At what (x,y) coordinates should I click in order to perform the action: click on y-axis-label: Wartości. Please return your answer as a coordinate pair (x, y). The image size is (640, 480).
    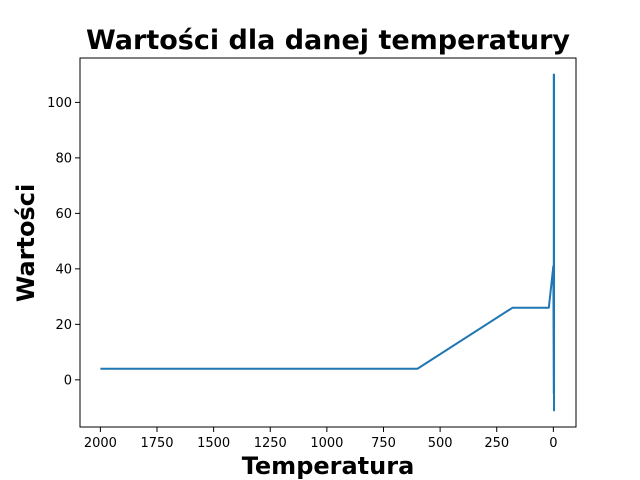
    Looking at the image, I should click on (26, 243).